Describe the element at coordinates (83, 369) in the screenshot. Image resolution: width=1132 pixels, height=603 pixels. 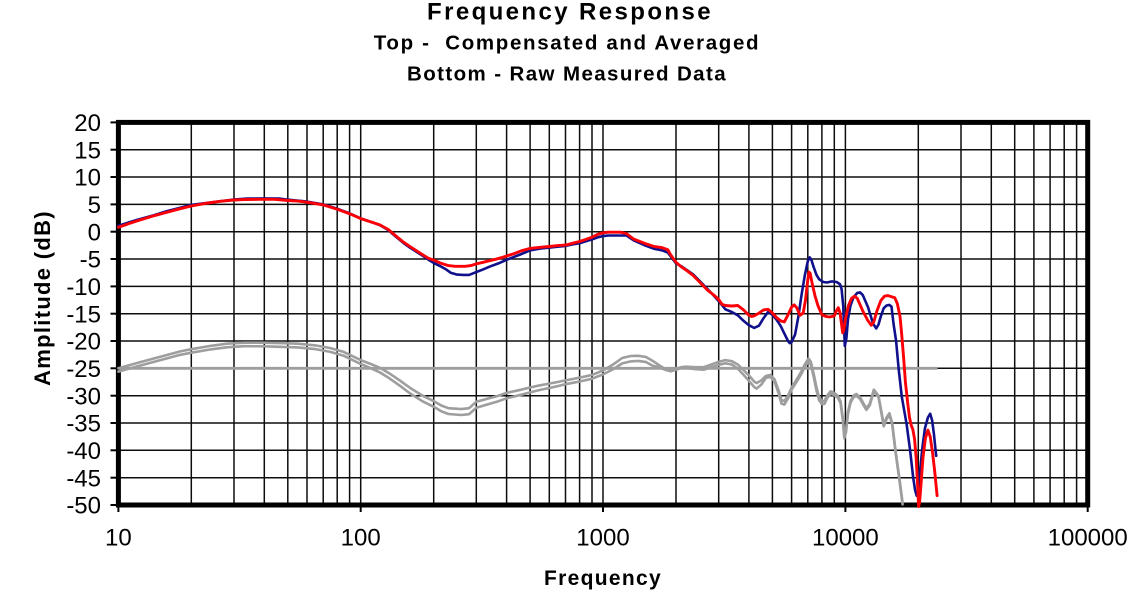
I see `svg-text: -25` at that location.